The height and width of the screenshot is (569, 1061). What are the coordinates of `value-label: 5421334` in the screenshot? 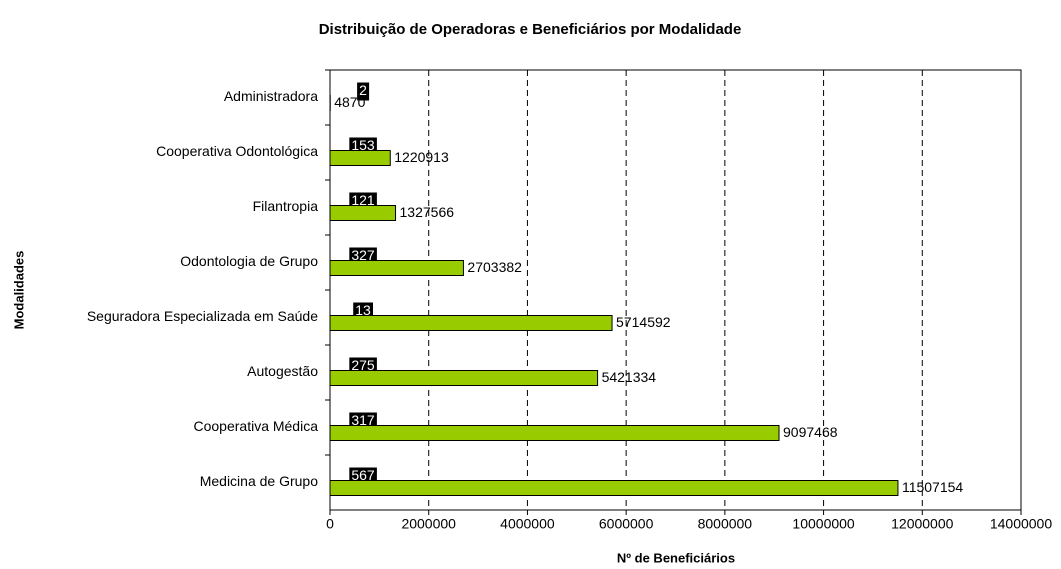 It's located at (629, 377).